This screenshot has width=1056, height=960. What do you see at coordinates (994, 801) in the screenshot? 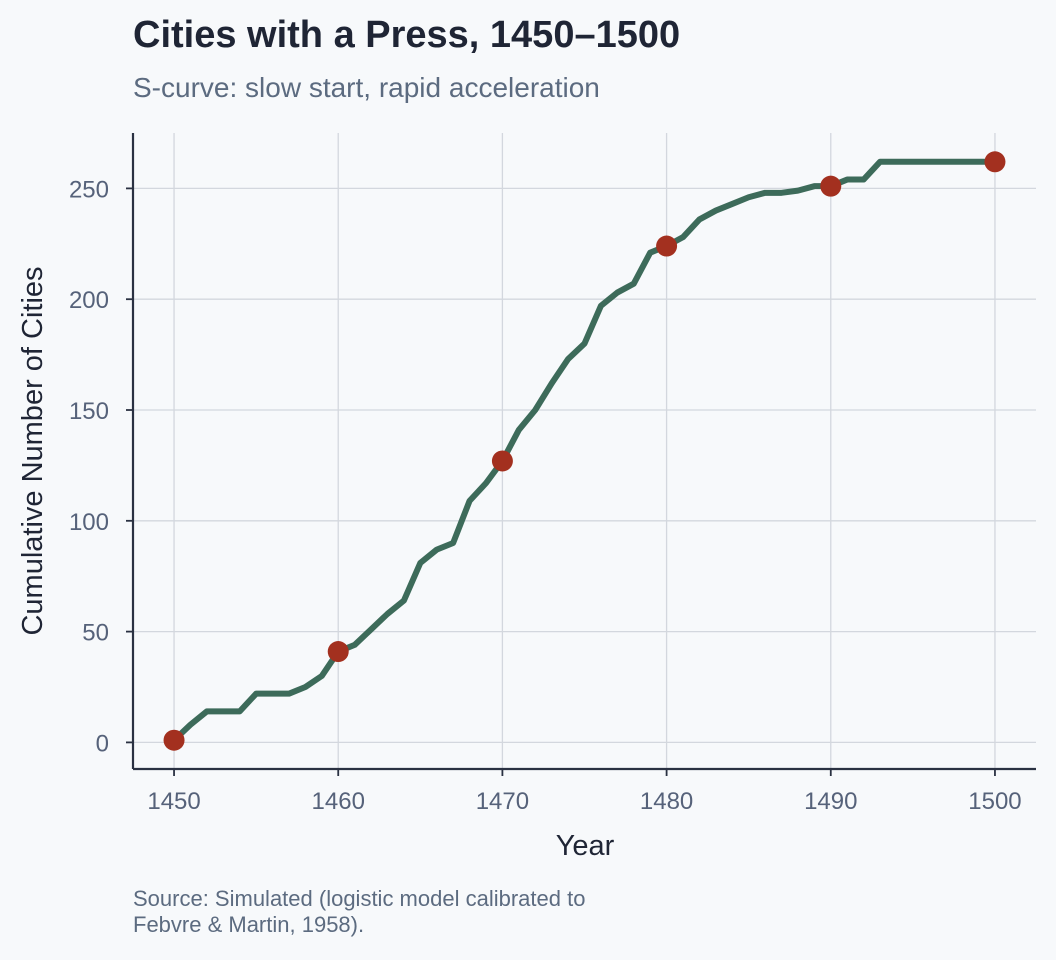
I see `x-tick-label-1500: 1500` at bounding box center [994, 801].